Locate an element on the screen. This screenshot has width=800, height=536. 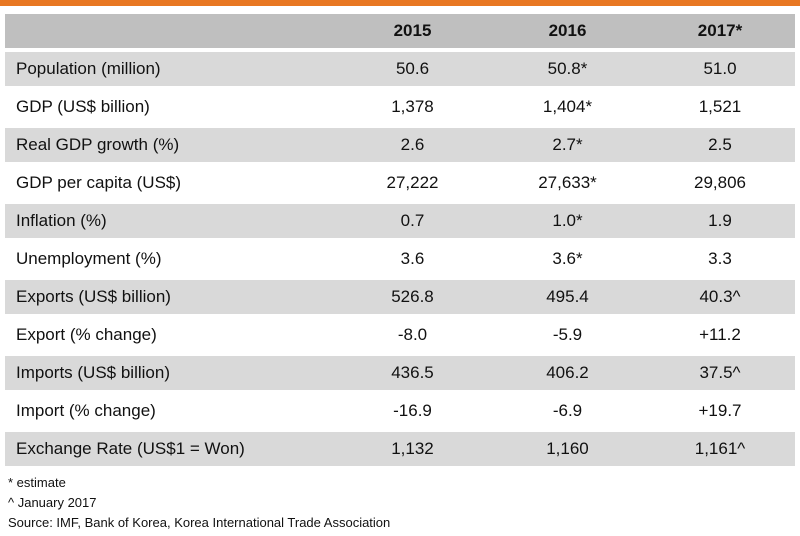
table-header-row: 2015 2016 2017* is located at coordinates (400, 31).